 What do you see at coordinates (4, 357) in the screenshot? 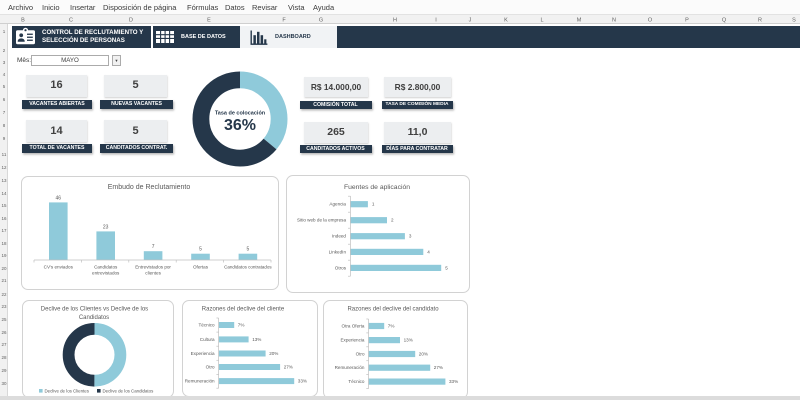
I see `svg-text: 28` at bounding box center [4, 357].